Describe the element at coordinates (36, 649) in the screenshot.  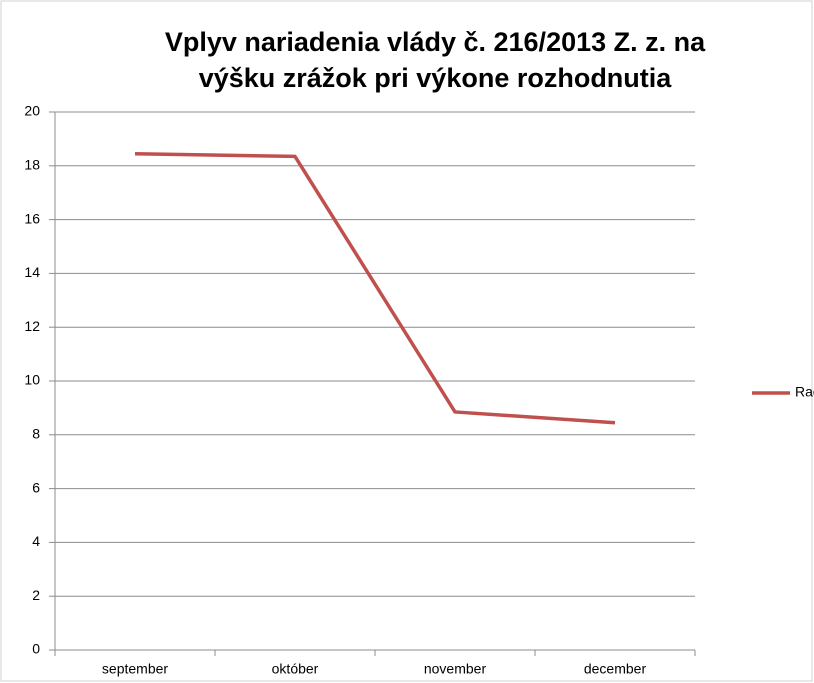
I see `y-tick-label: 0` at that location.